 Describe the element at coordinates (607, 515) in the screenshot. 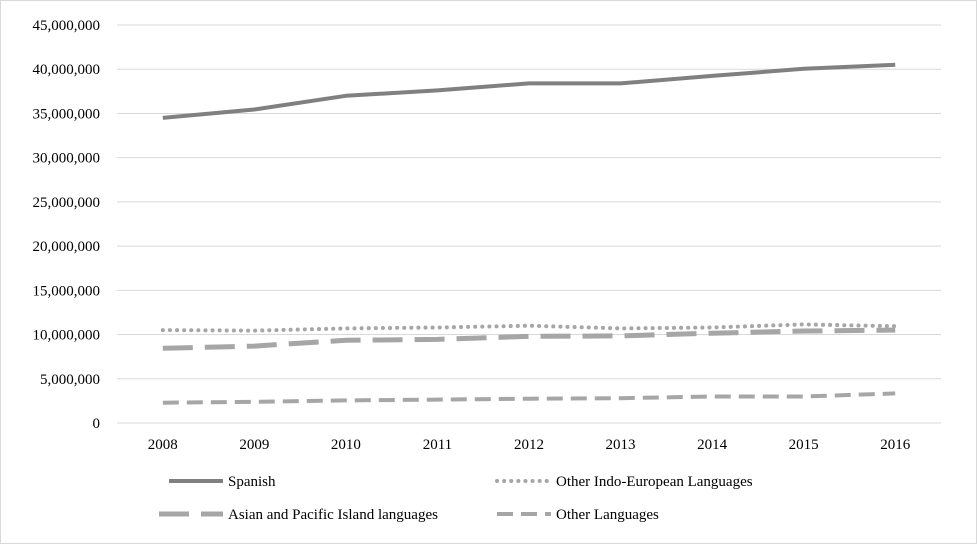

I see `legend-label-3: Other Languages` at that location.